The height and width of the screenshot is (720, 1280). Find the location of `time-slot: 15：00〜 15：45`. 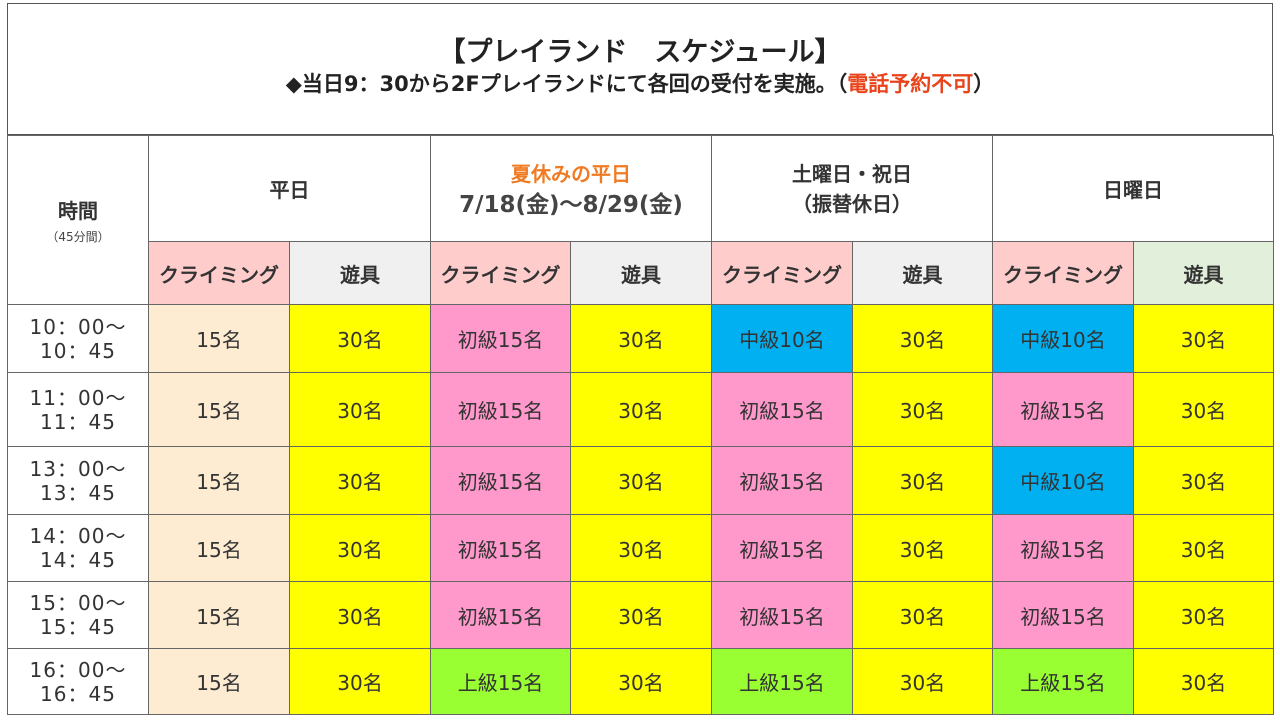

time-slot: 15：00〜 15：45 is located at coordinates (78, 615).